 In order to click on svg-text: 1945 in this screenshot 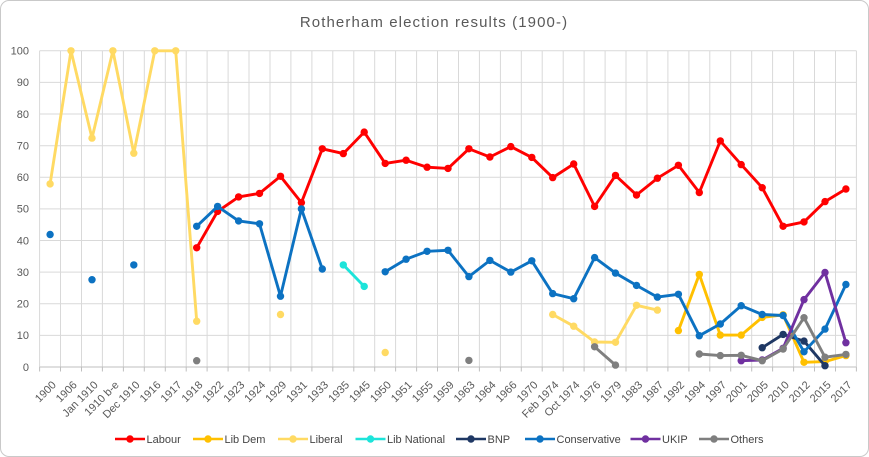, I will do `click(360, 392)`.